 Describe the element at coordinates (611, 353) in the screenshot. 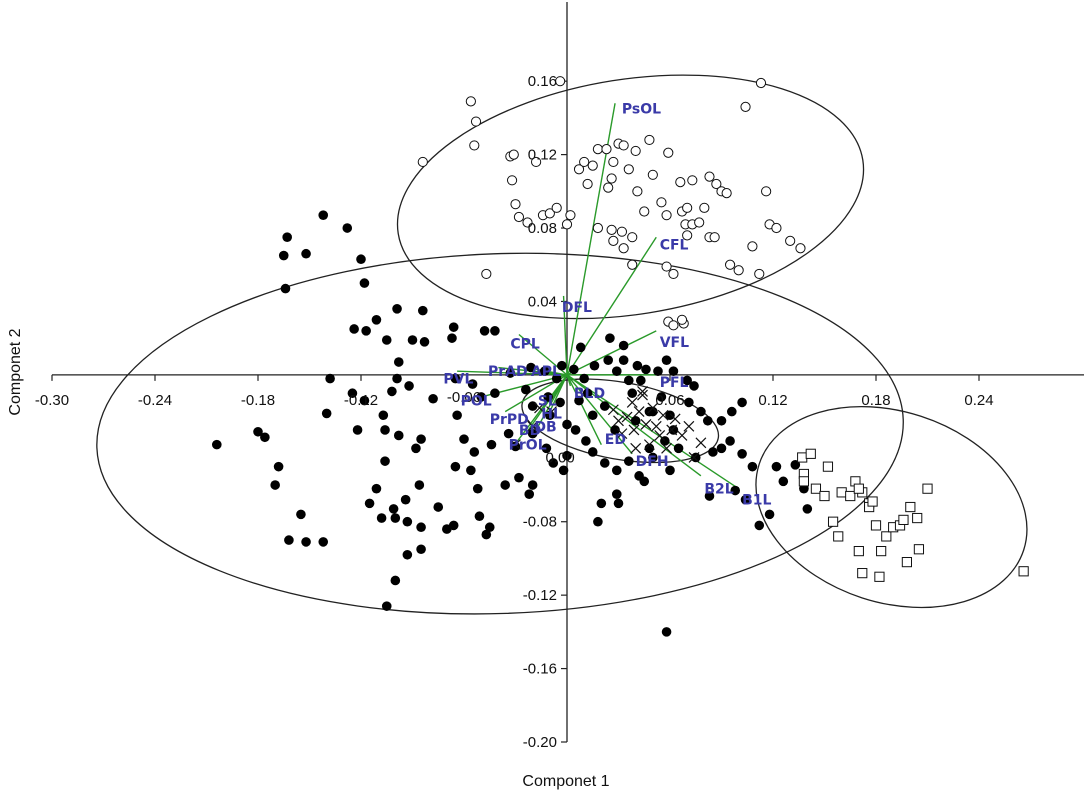

I see `vector-vfl` at that location.